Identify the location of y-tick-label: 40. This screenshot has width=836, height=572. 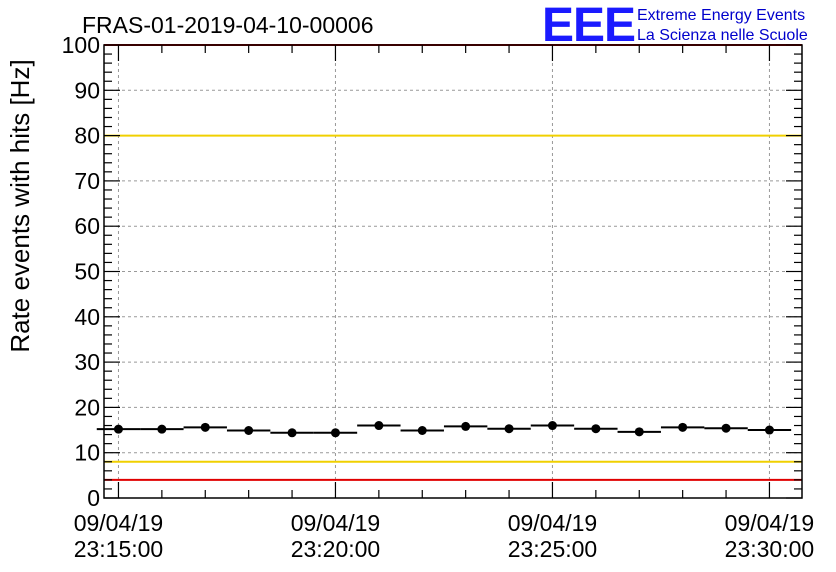
(87, 317).